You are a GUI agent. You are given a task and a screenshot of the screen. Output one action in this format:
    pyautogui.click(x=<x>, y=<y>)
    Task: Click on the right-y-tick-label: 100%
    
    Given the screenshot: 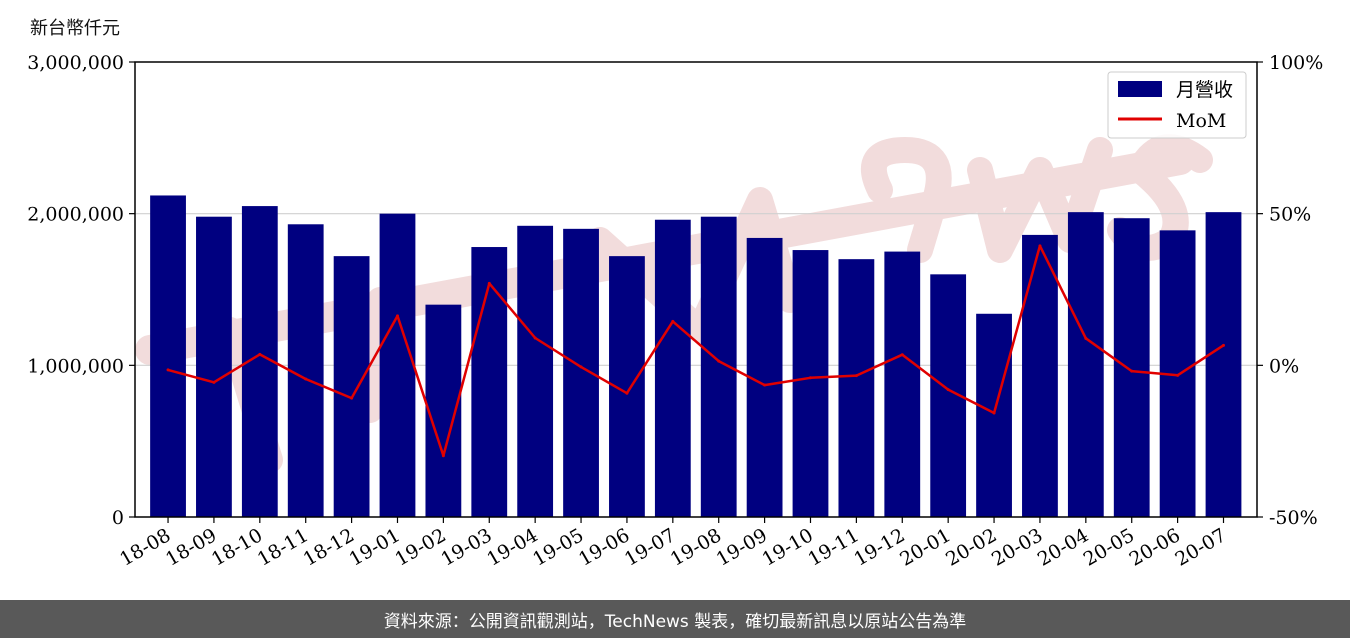 What is the action you would take?
    pyautogui.click(x=1296, y=63)
    